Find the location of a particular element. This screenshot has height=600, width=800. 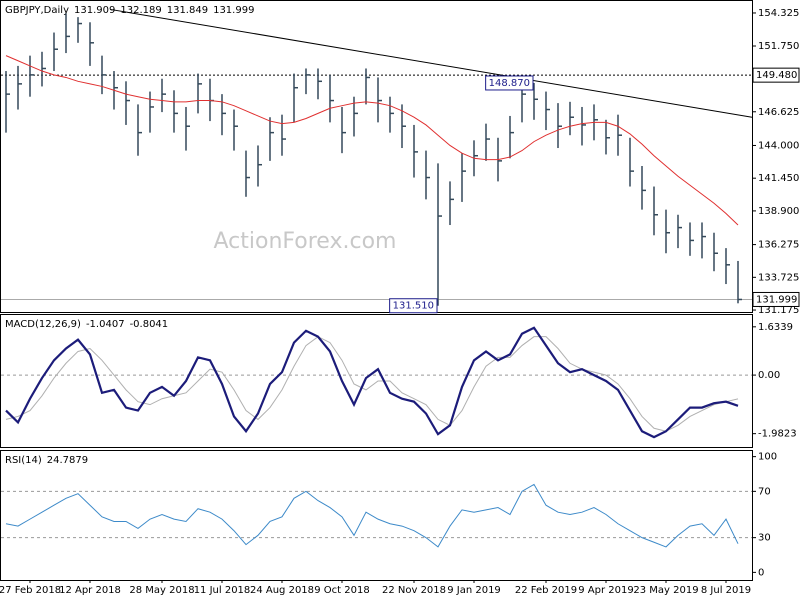

y-tick-label: -1.9823 is located at coordinates (777, 434).